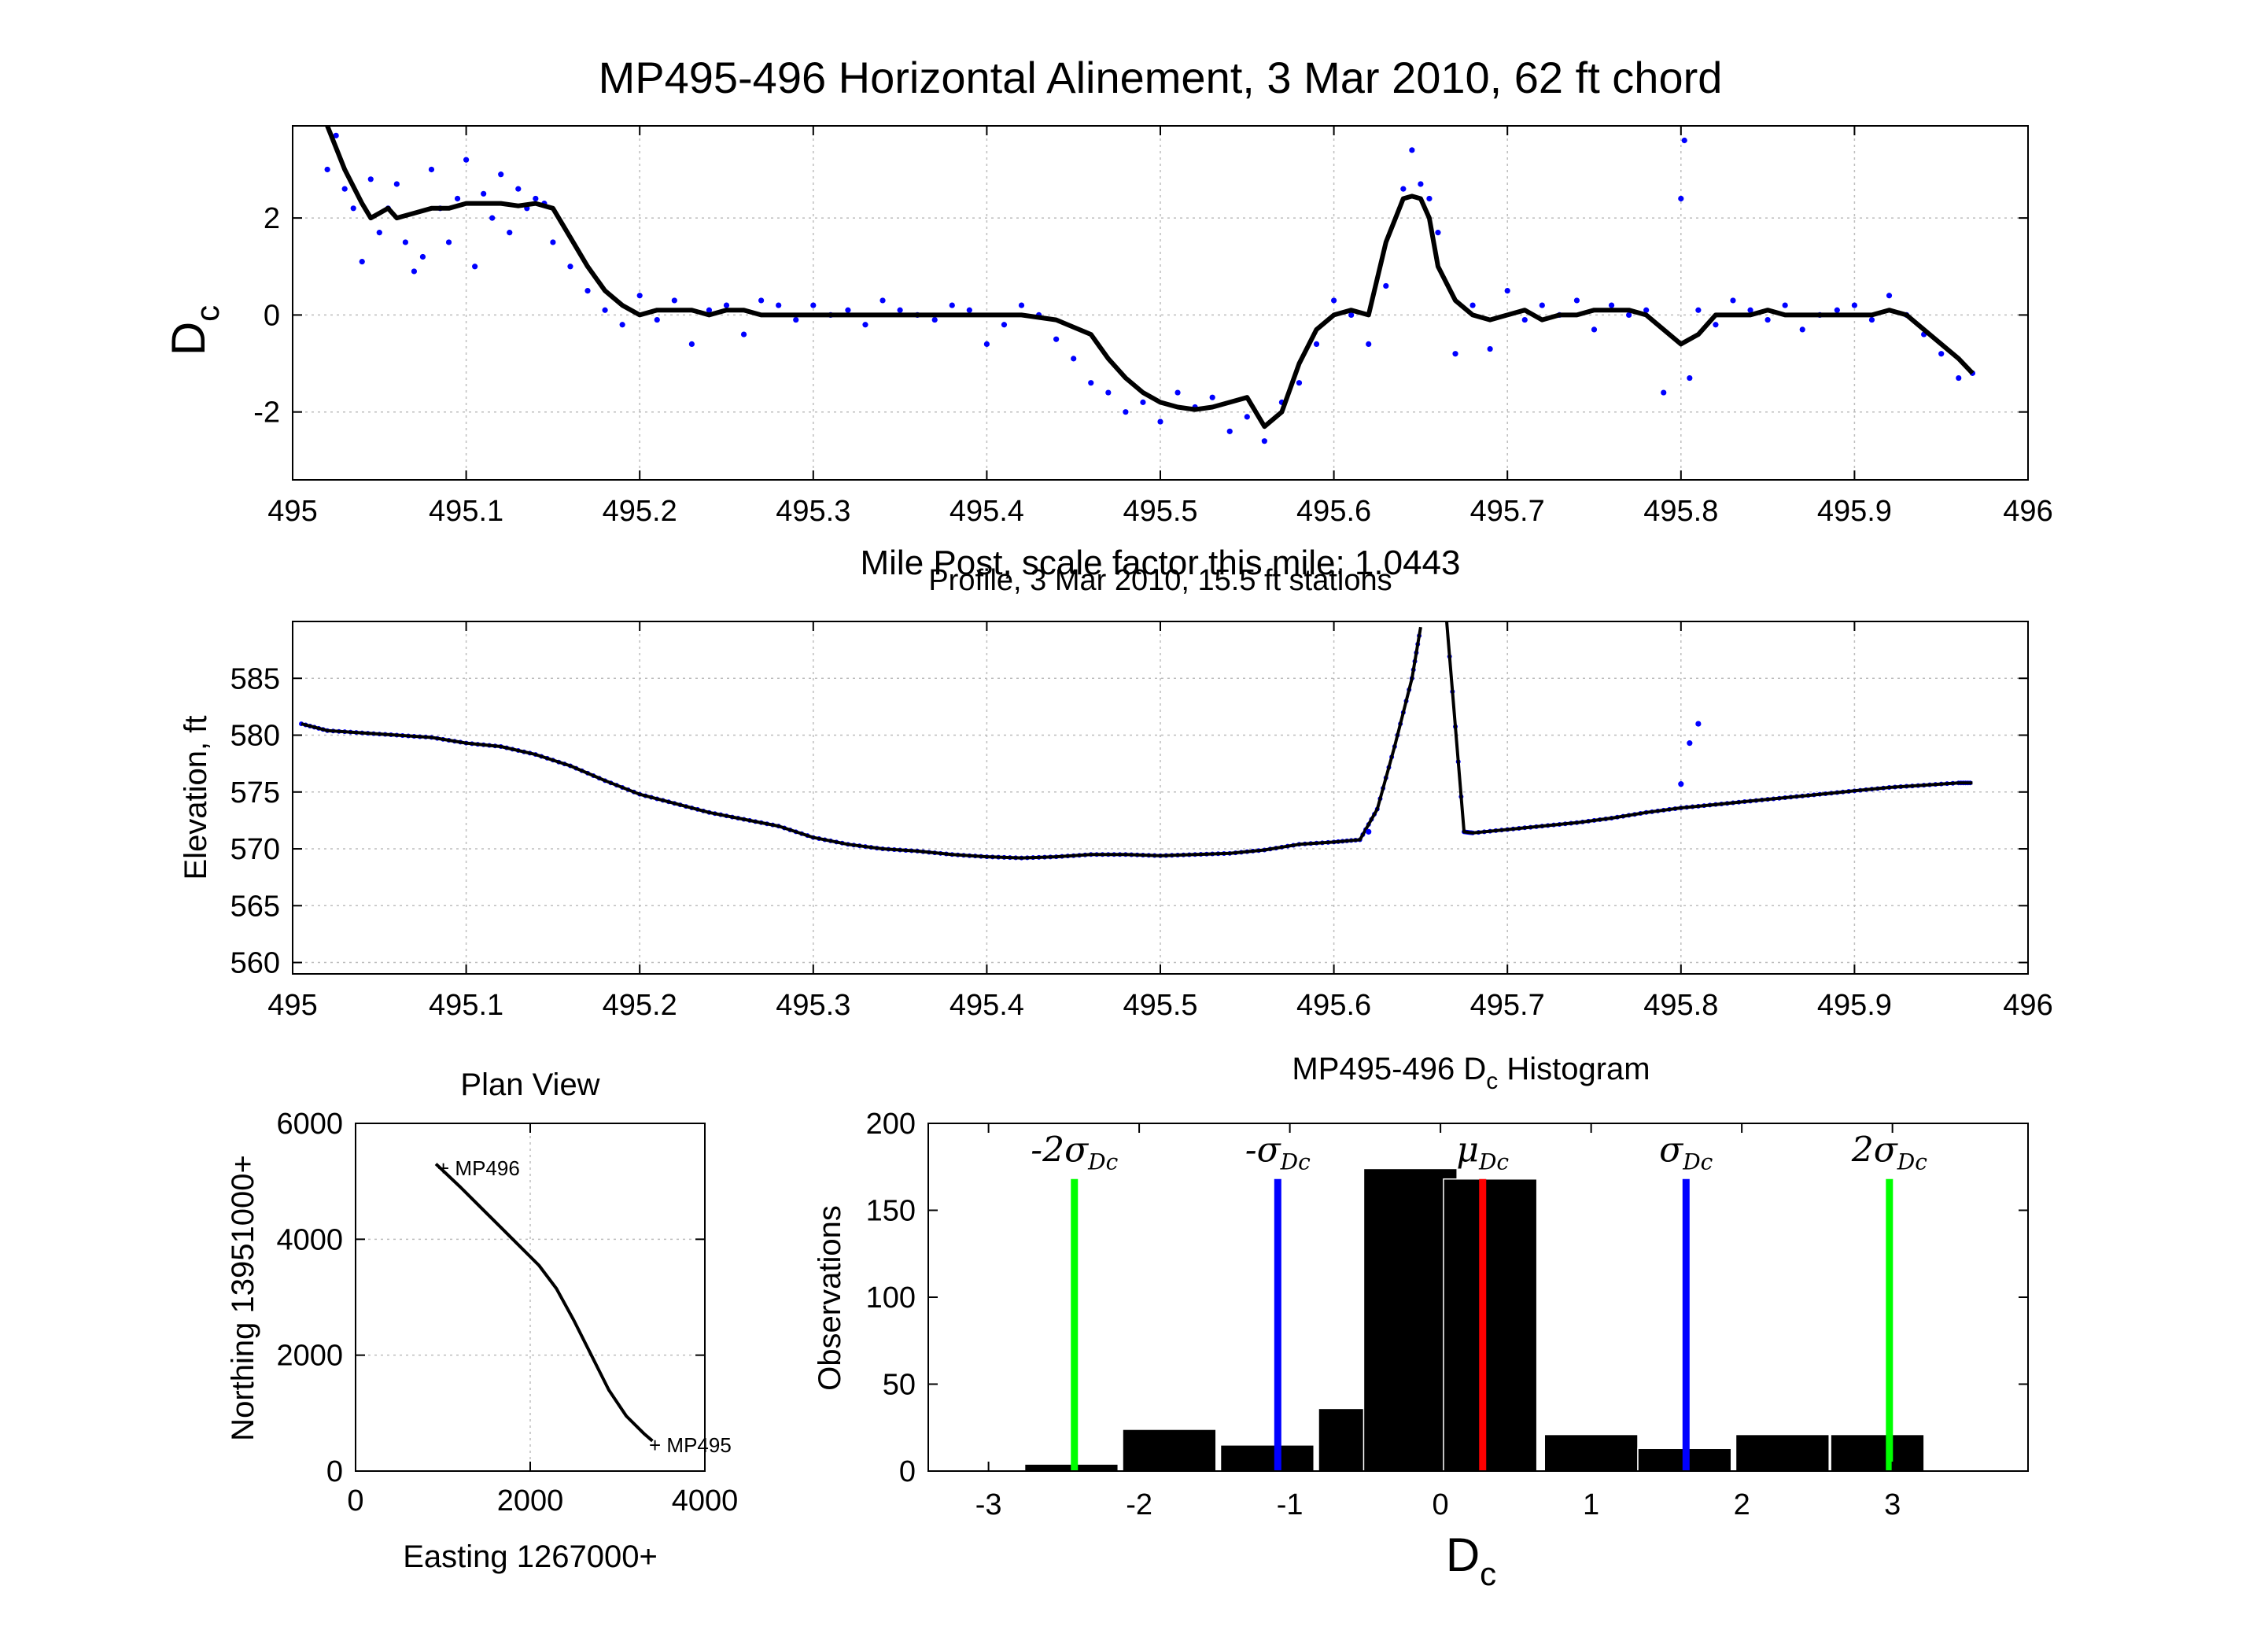  Describe the element at coordinates (1447, 1314) in the screenshot. I see `histogram-ticks: -3 -2 -1 0 1 2 3 0 50 100 150 200` at that location.